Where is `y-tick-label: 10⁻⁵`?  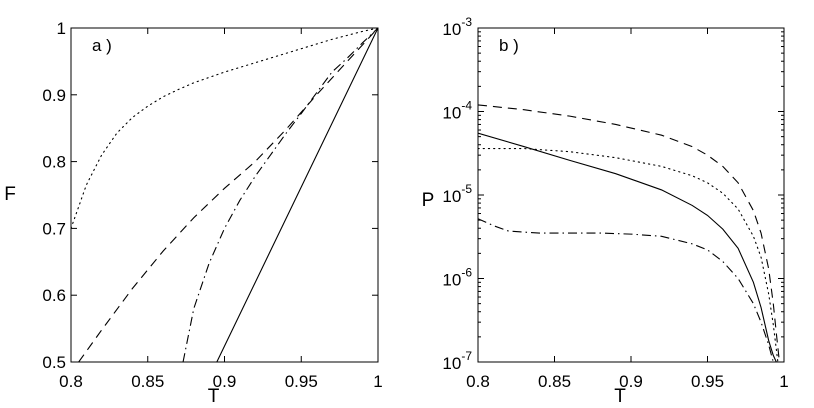 y-tick-label: 10⁻⁵ is located at coordinates (457, 194).